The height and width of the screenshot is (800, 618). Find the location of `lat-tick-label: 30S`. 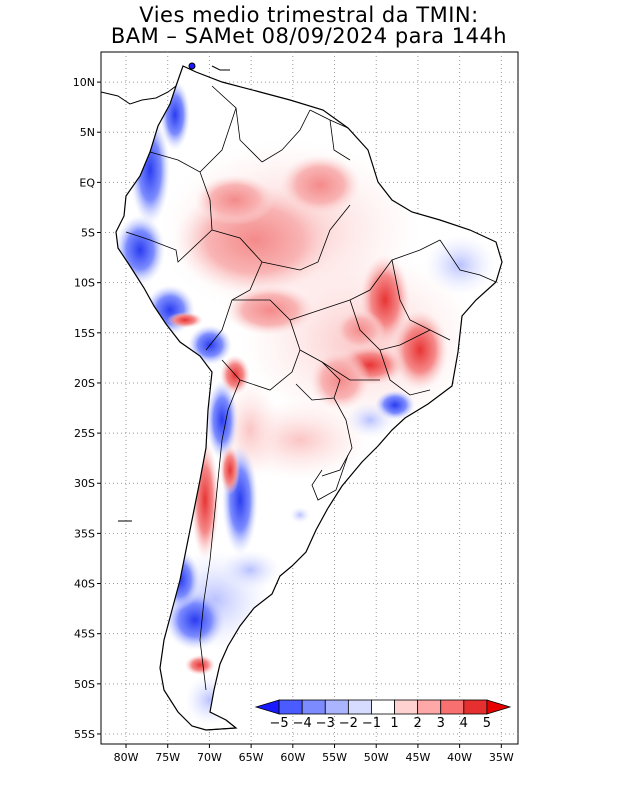

lat-tick-label: 30S is located at coordinates (84, 483).